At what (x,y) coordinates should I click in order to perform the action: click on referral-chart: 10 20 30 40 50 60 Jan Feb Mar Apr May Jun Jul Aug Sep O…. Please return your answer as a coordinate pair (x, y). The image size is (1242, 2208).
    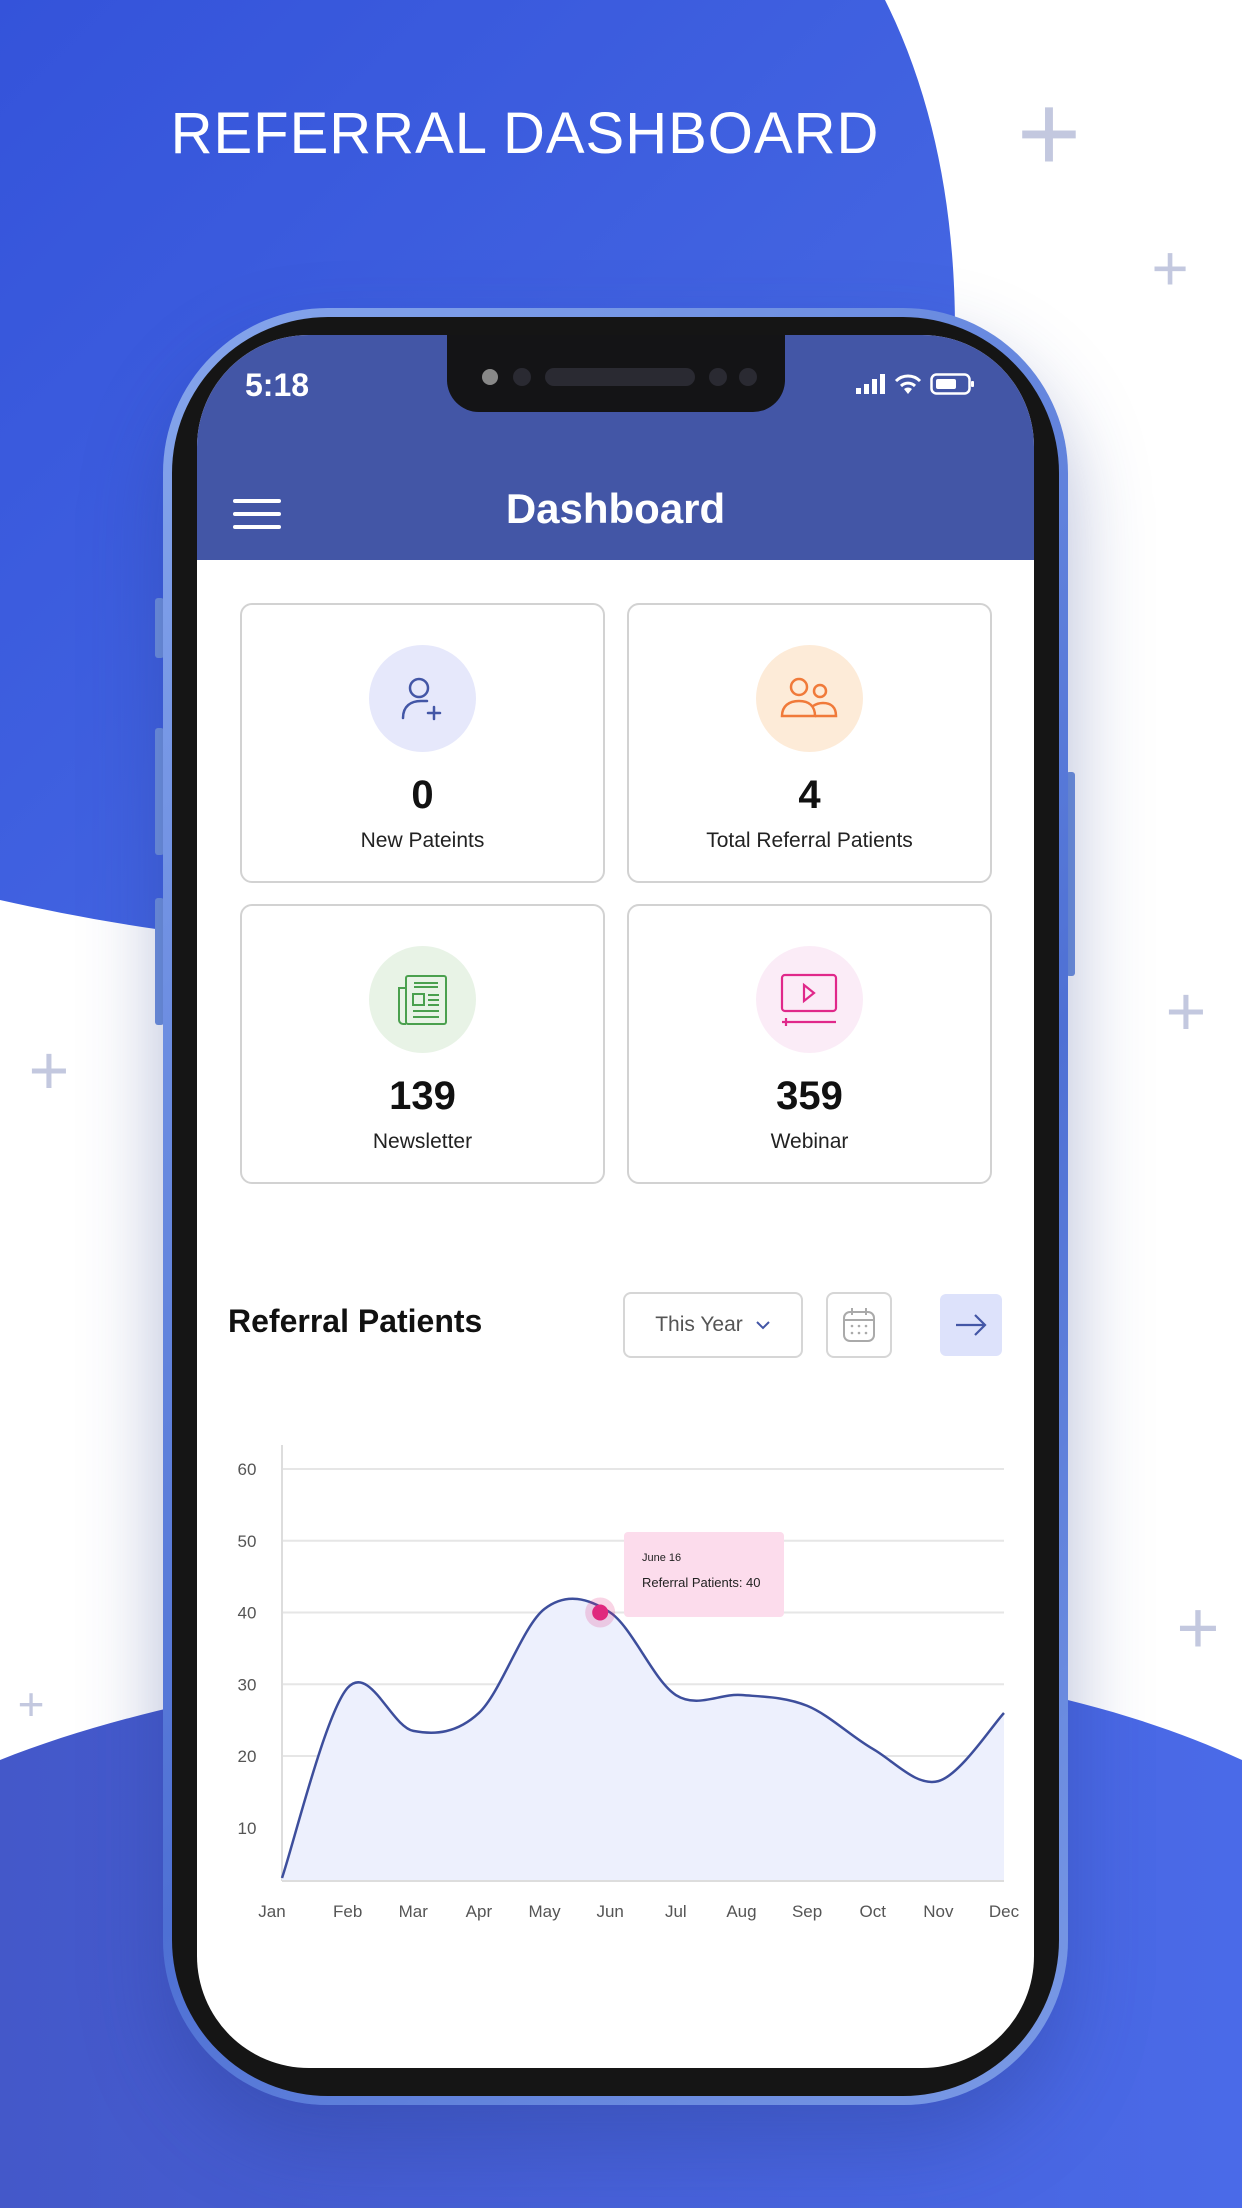
    Looking at the image, I should click on (629, 1683).